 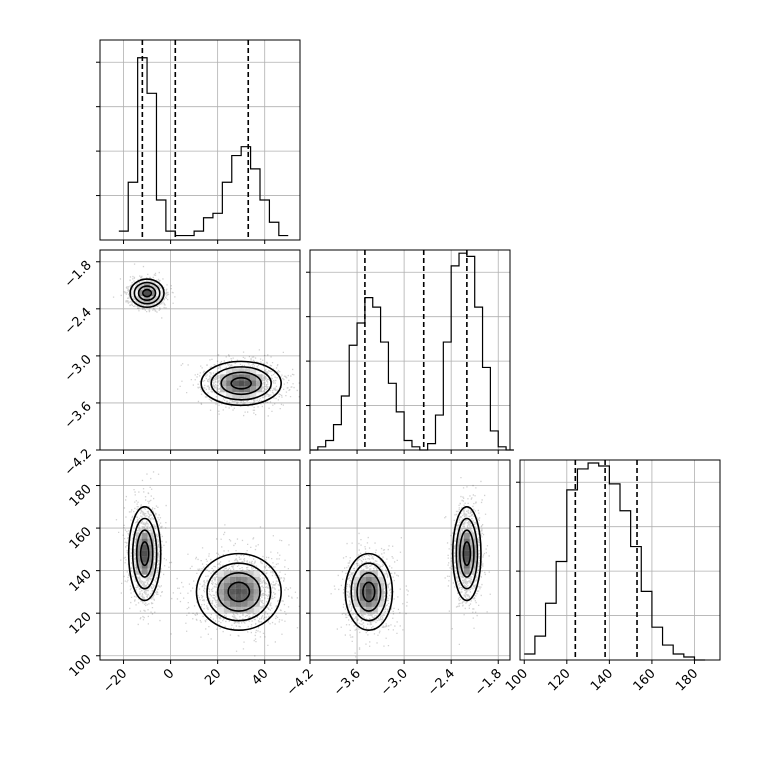 I want to click on scatter-points, so click(x=369, y=595).